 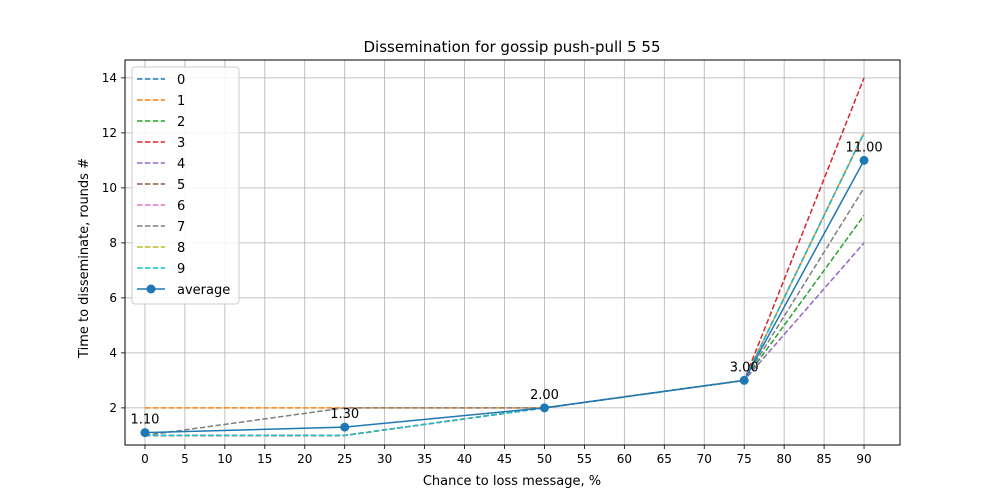 What do you see at coordinates (544, 459) in the screenshot?
I see `x-tick-label: 50` at bounding box center [544, 459].